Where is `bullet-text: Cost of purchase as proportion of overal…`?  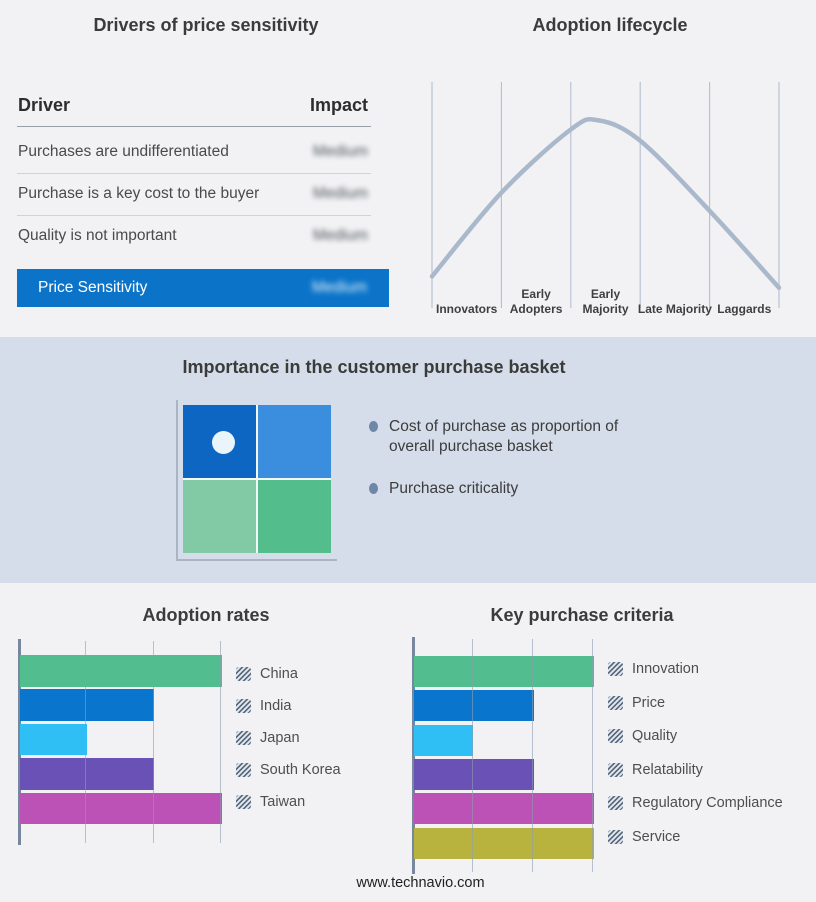 bullet-text: Cost of purchase as proportion of overal… is located at coordinates (504, 436).